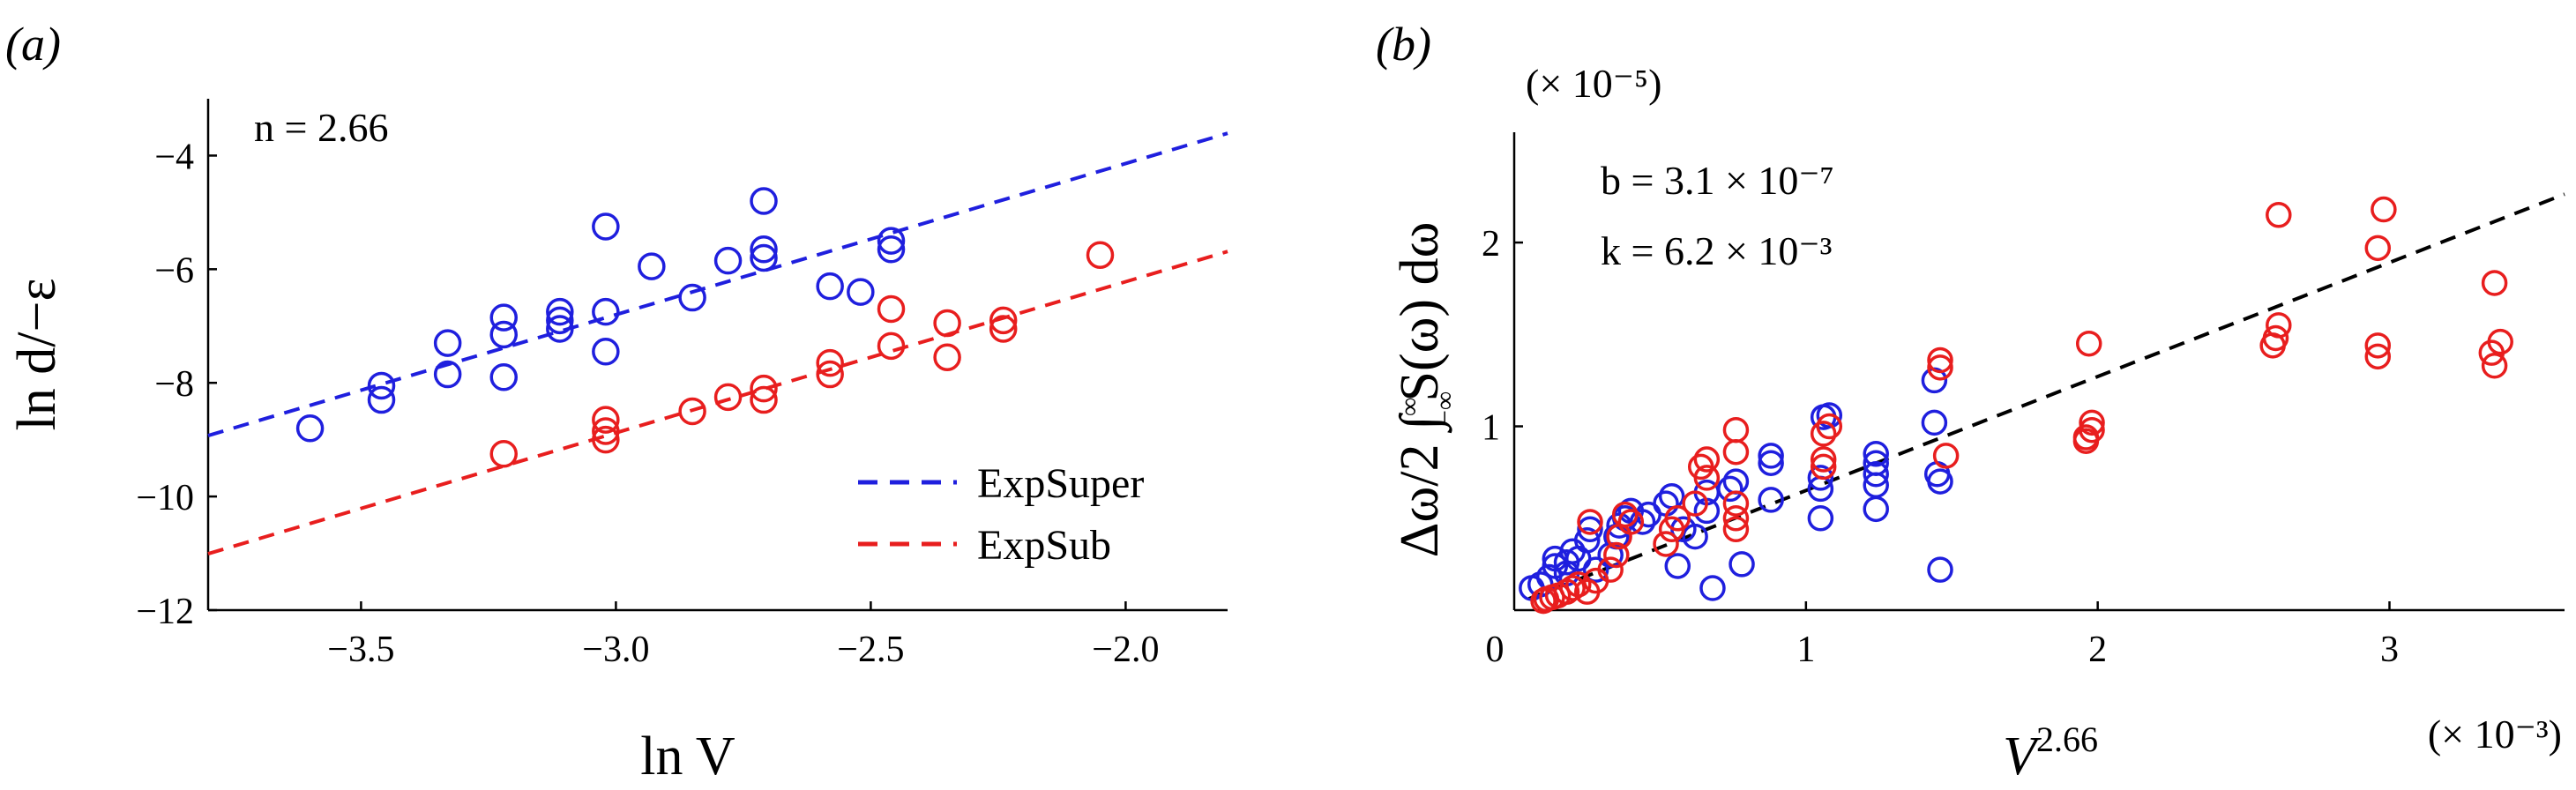  I want to click on panel-b-label: (b), so click(1403, 44).